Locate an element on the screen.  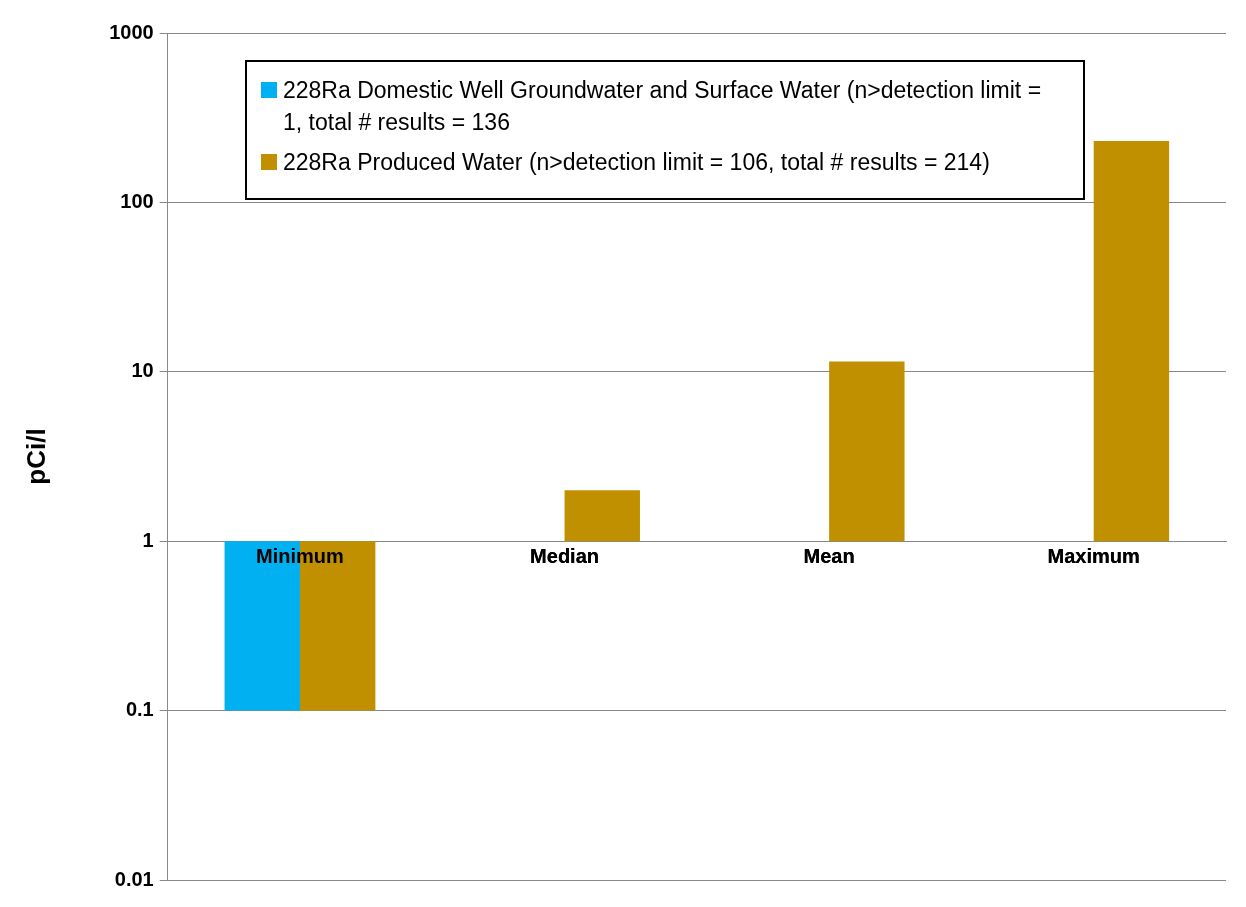
x-tick-label: Mean is located at coordinates (829, 555).